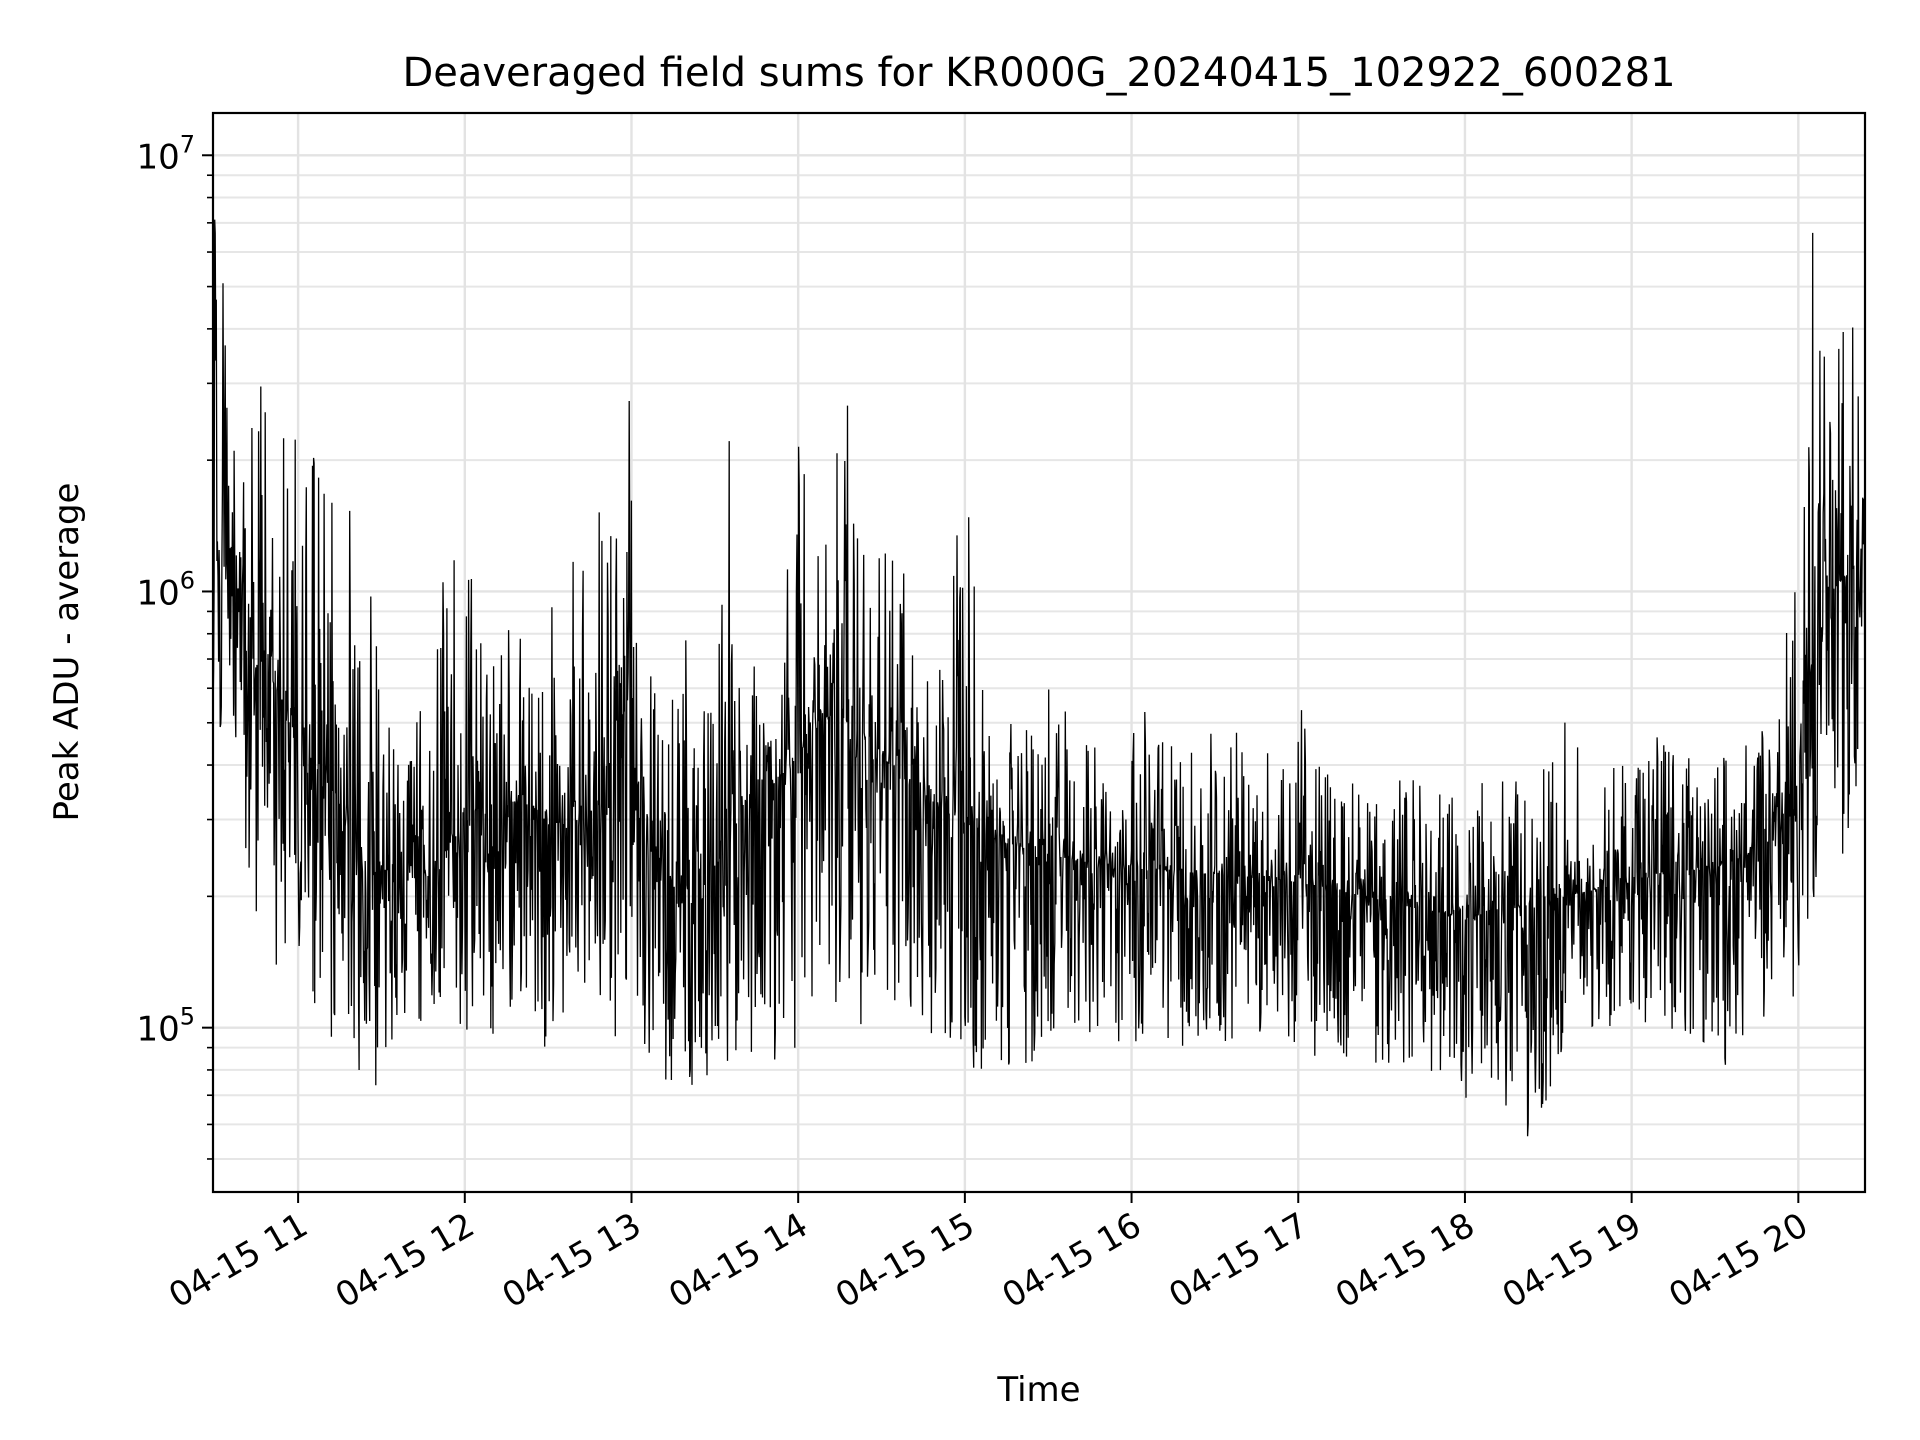 This screenshot has width=1920, height=1440. Describe the element at coordinates (165, 1026) in the screenshot. I see `y-tick-label: 10⁵` at that location.